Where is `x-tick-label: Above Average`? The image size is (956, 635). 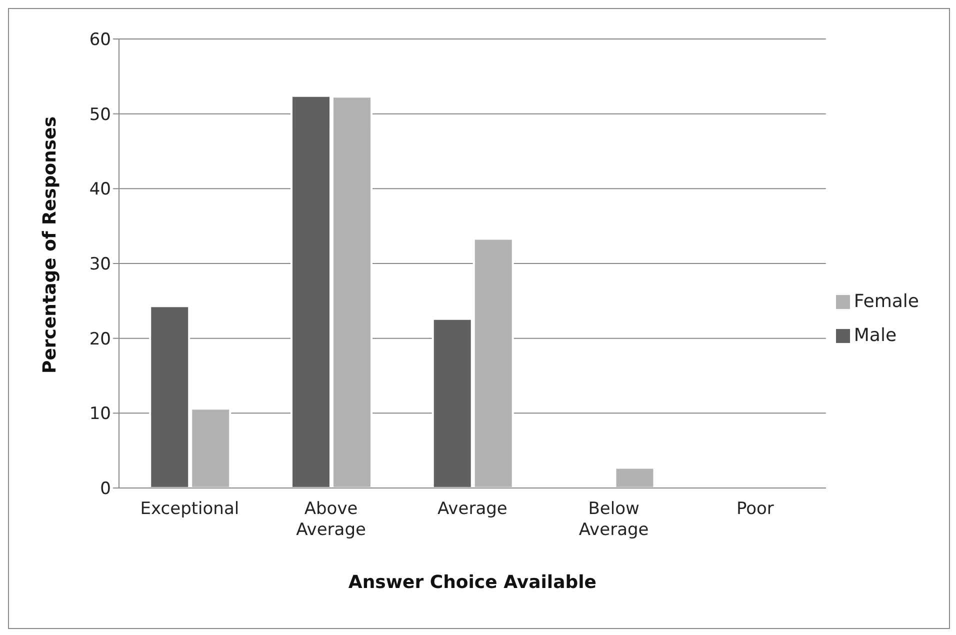 x-tick-label: Above Average is located at coordinates (331, 519).